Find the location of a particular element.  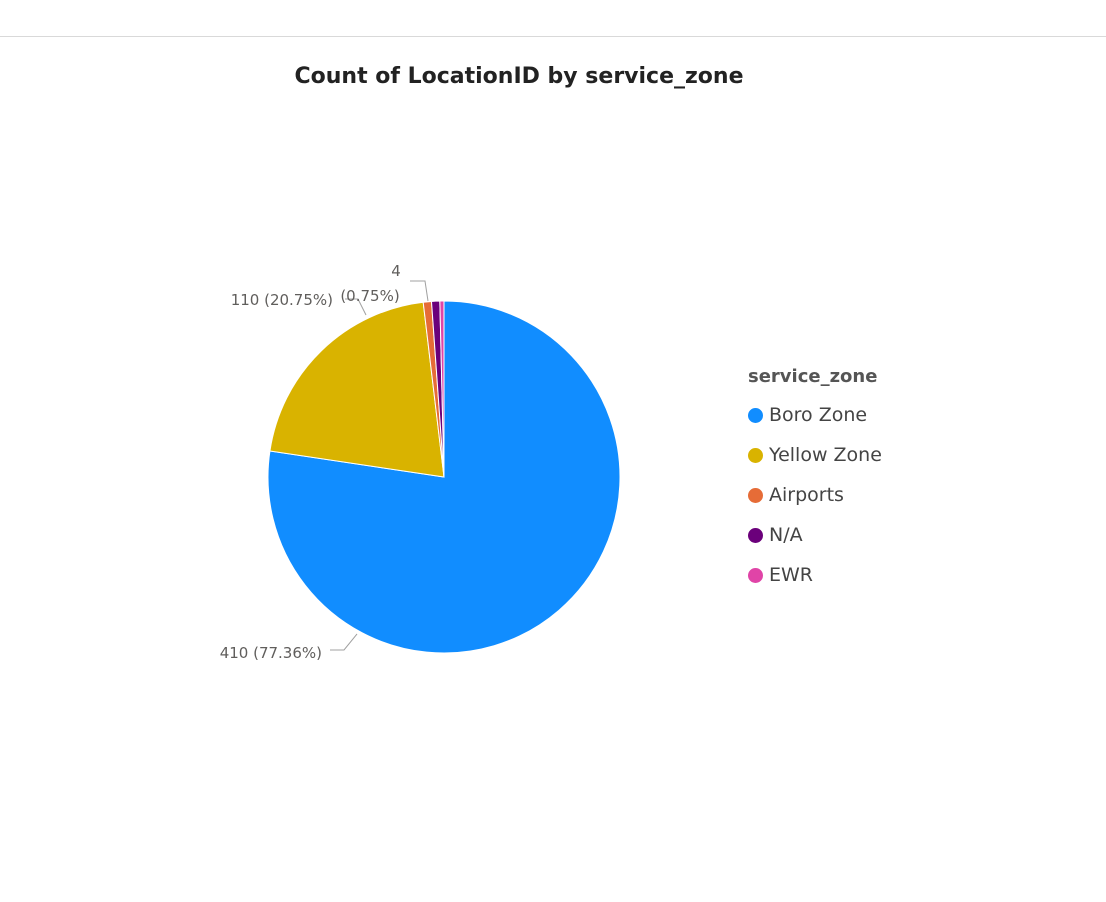

data-label-small-percent: (0.75%) is located at coordinates (369, 296).